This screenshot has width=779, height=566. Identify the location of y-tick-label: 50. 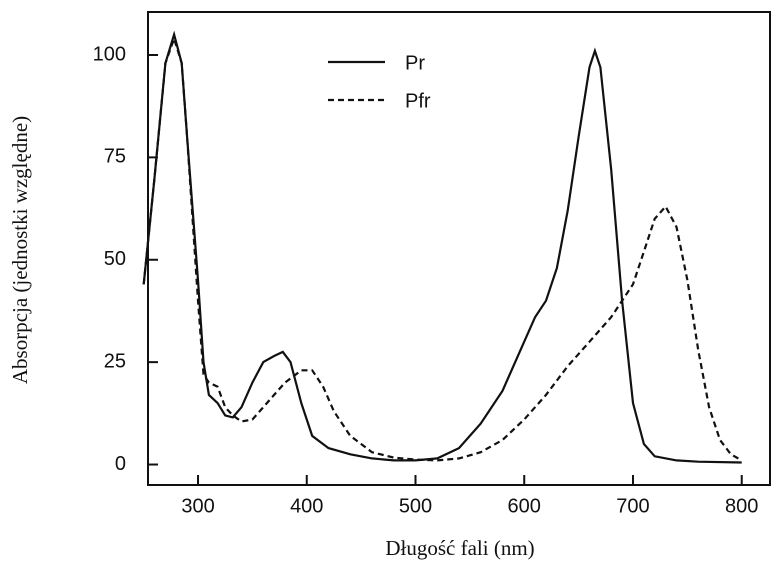
(115, 259).